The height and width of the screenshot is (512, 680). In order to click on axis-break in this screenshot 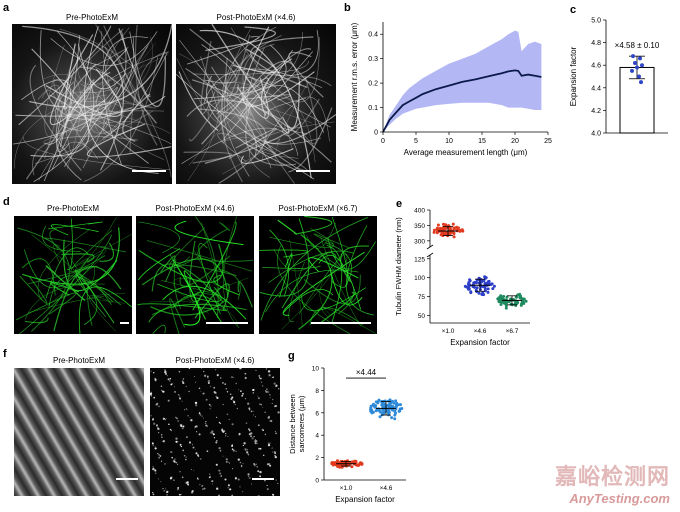, I will do `click(430, 247)`.